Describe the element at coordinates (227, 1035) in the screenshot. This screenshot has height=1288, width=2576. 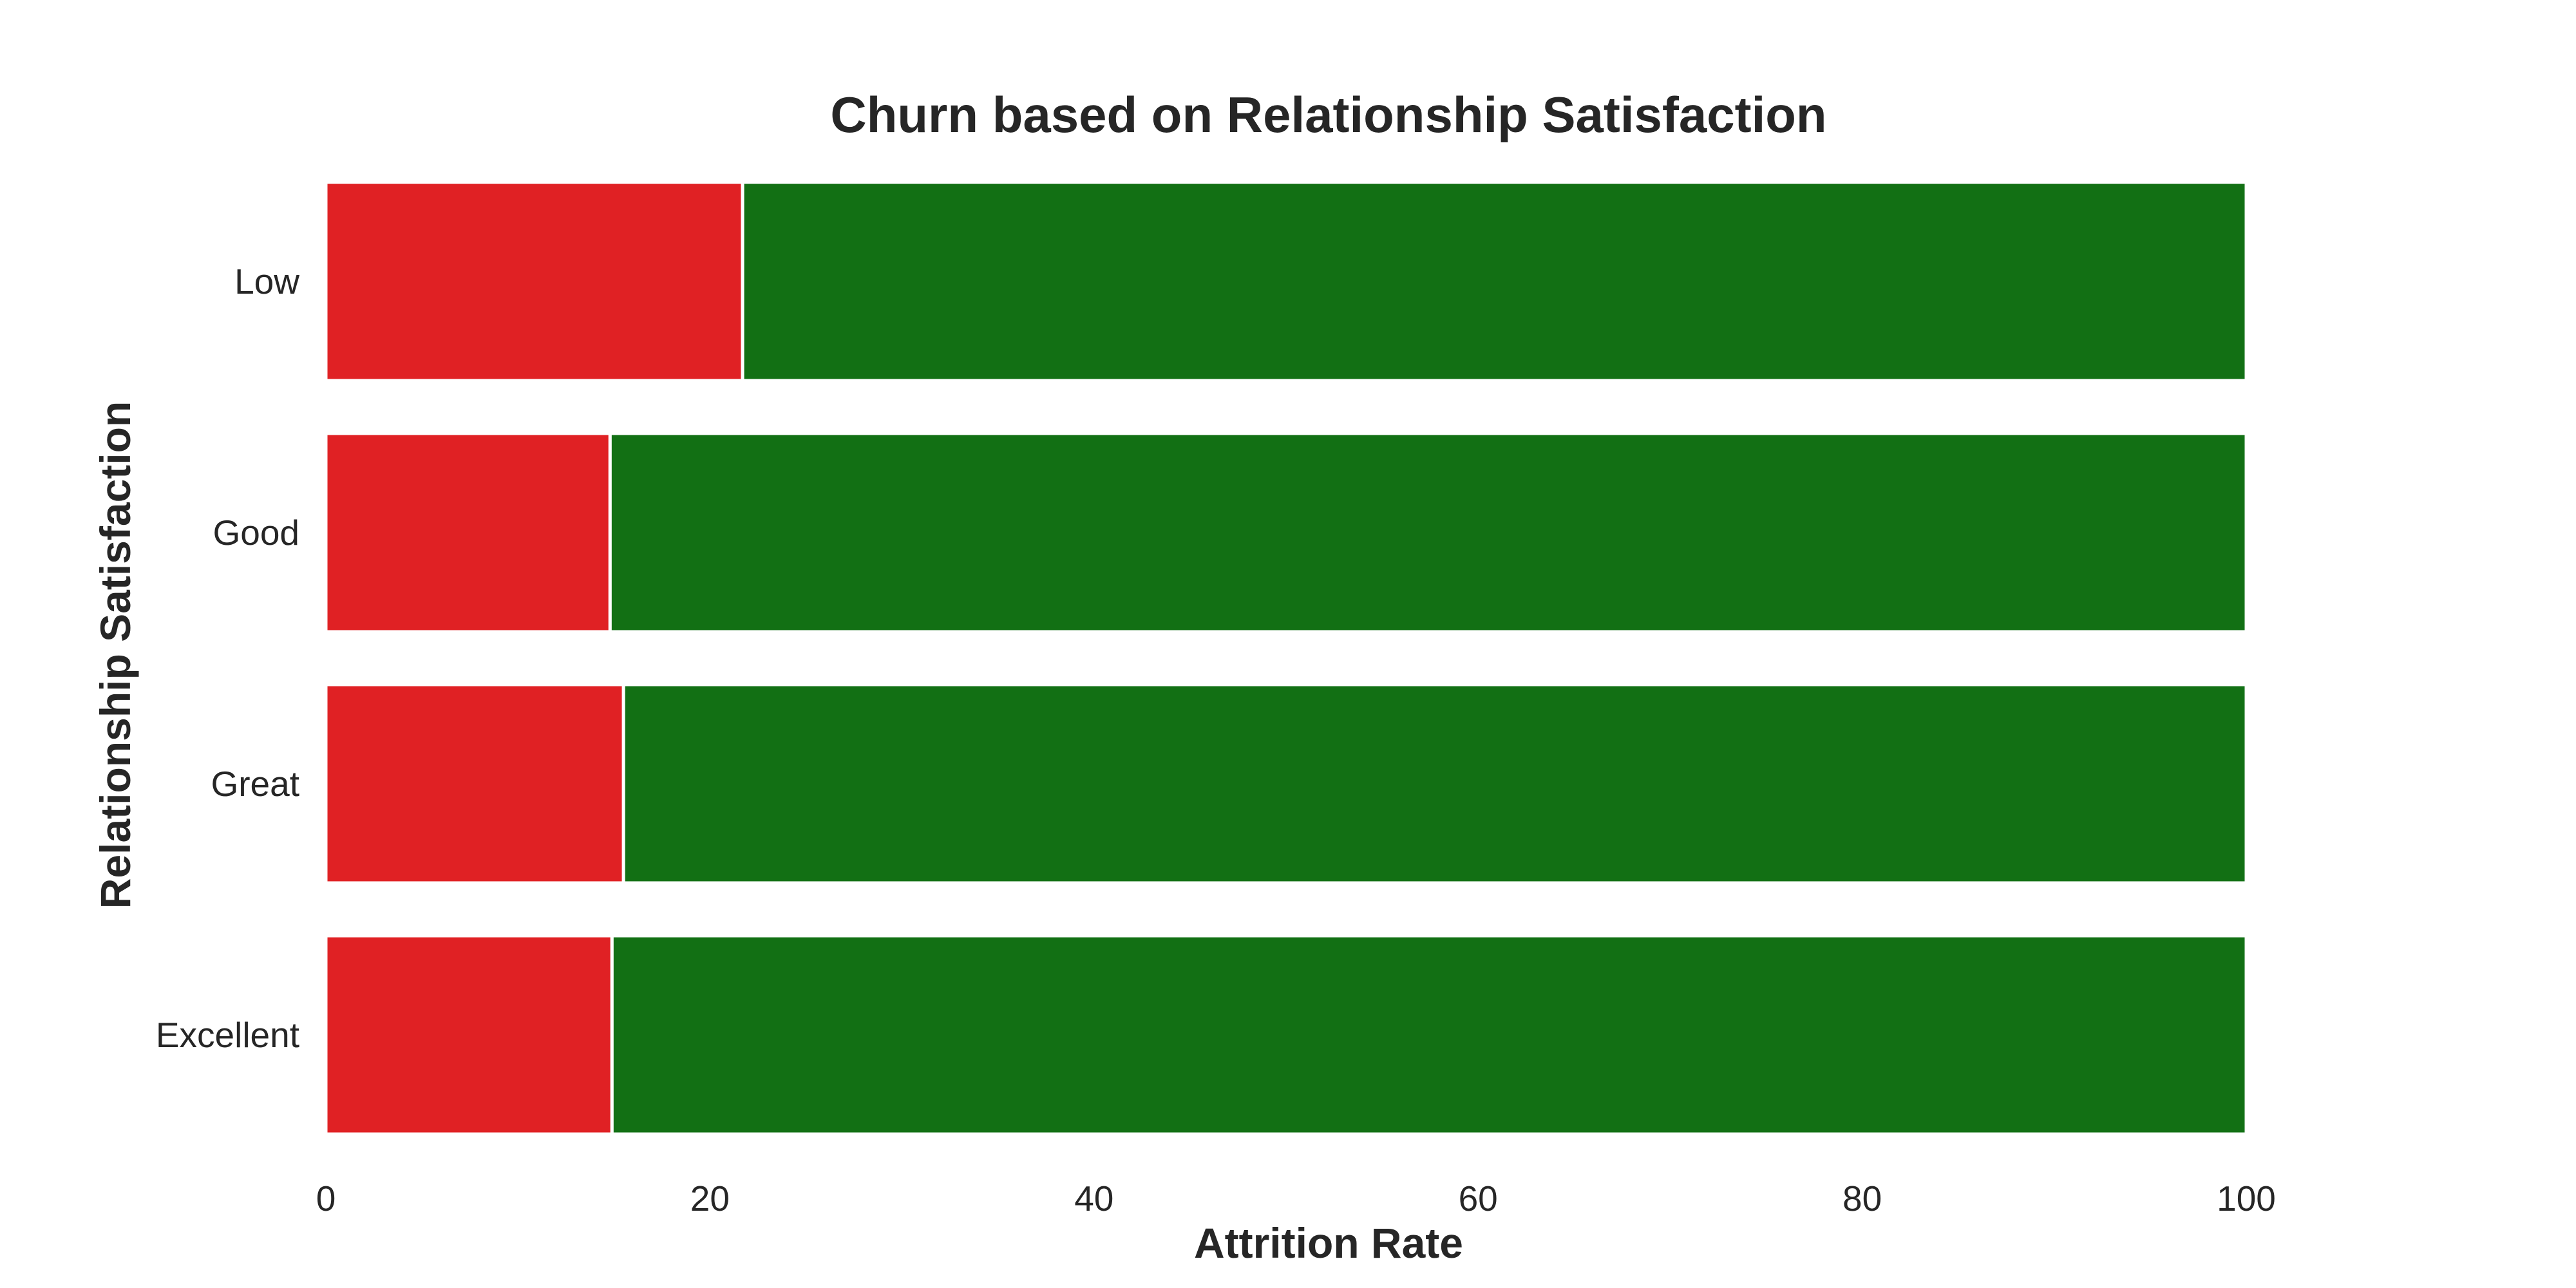
I see `y-tick-label-excellent: Excellent` at that location.